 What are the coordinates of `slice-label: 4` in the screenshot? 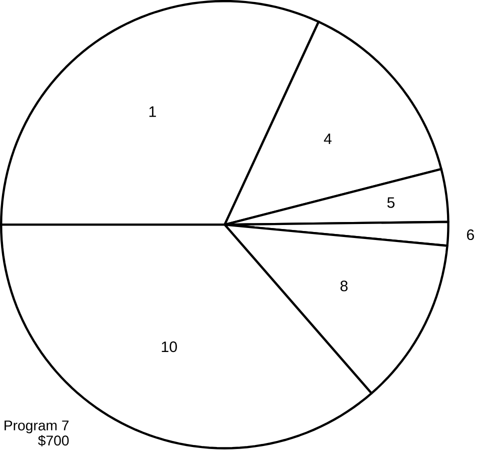 It's located at (328, 139).